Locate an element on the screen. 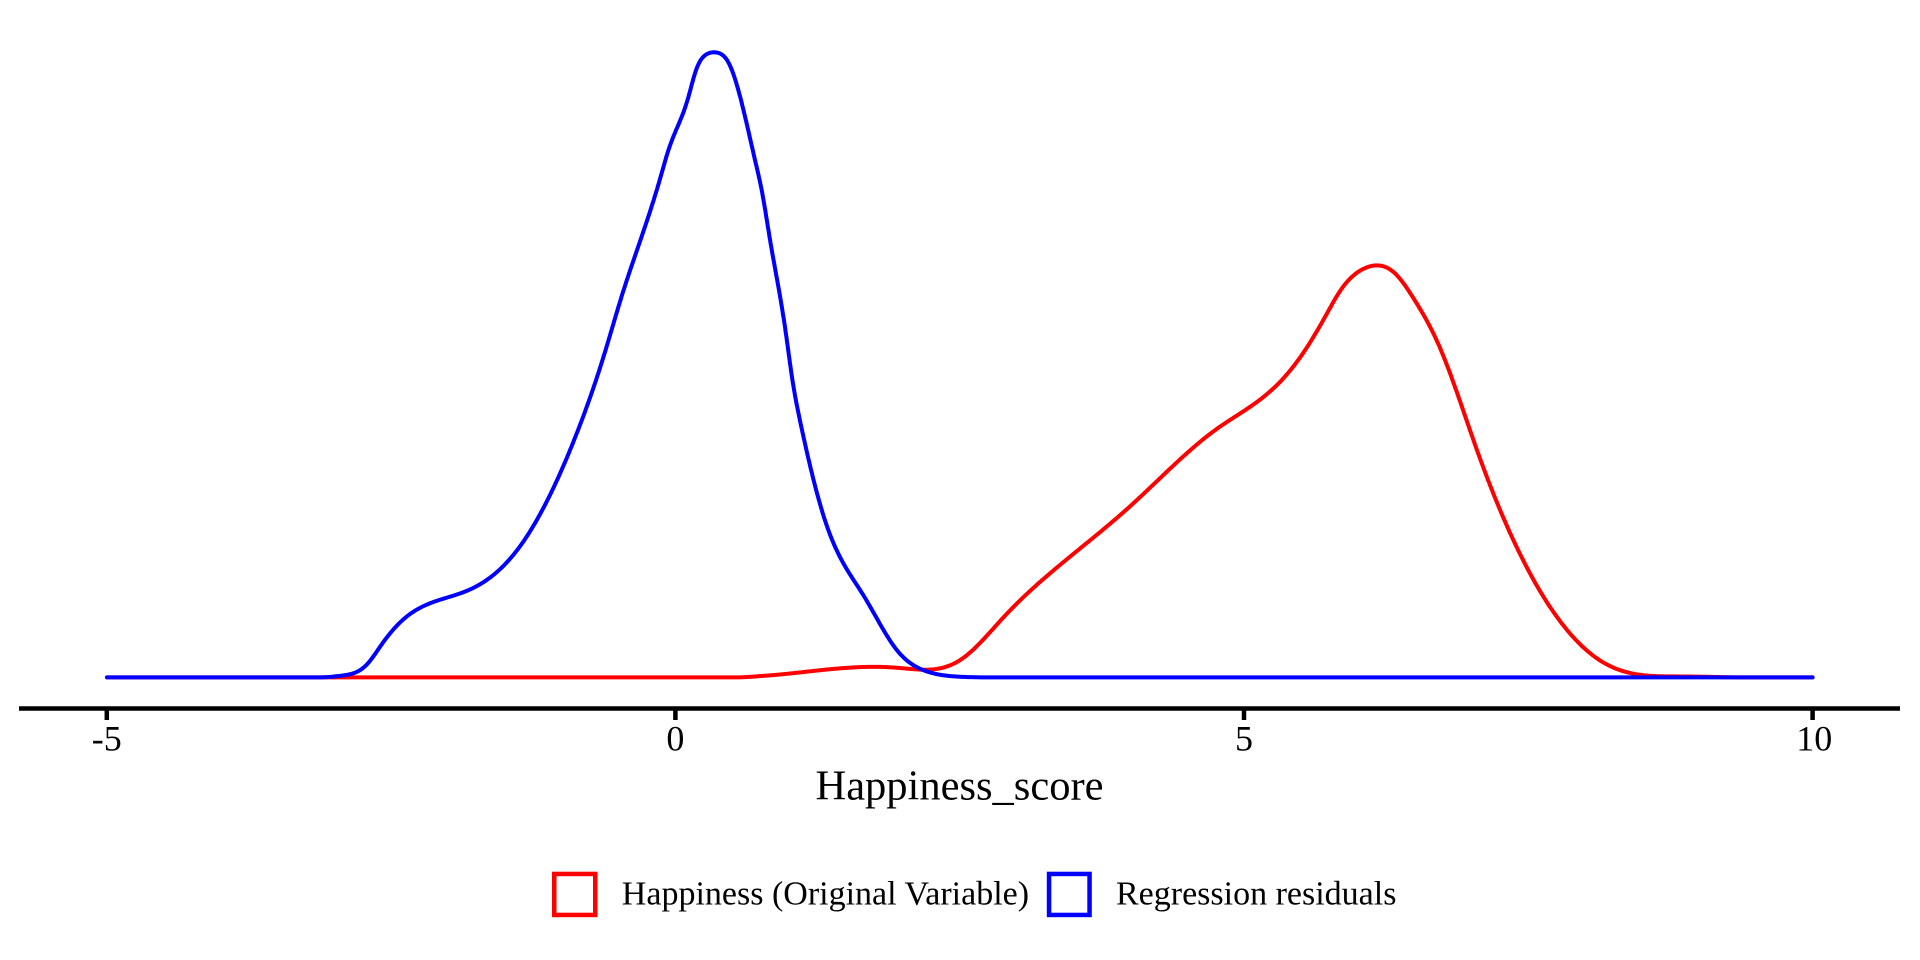 This screenshot has height=960, width=1920. svg-text: 0 is located at coordinates (675, 739).